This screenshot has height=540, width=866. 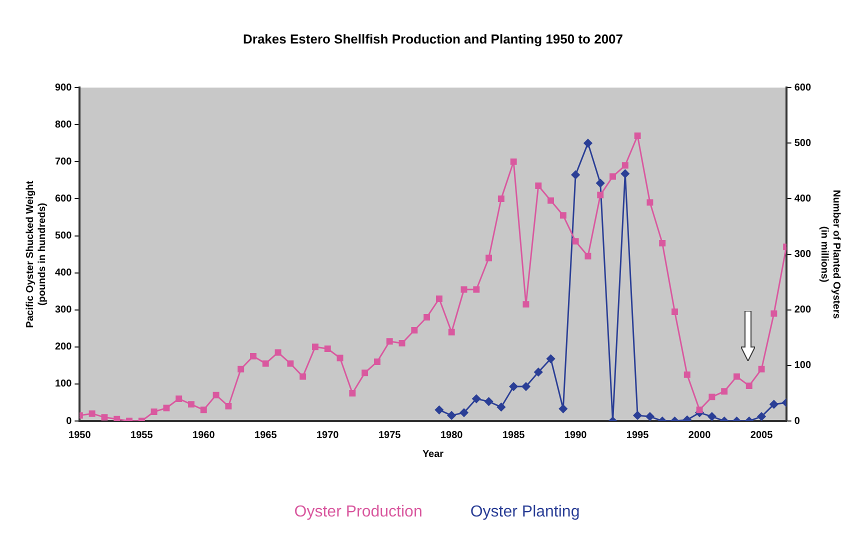 What do you see at coordinates (63, 347) in the screenshot?
I see `y-tick-label: 200` at bounding box center [63, 347].